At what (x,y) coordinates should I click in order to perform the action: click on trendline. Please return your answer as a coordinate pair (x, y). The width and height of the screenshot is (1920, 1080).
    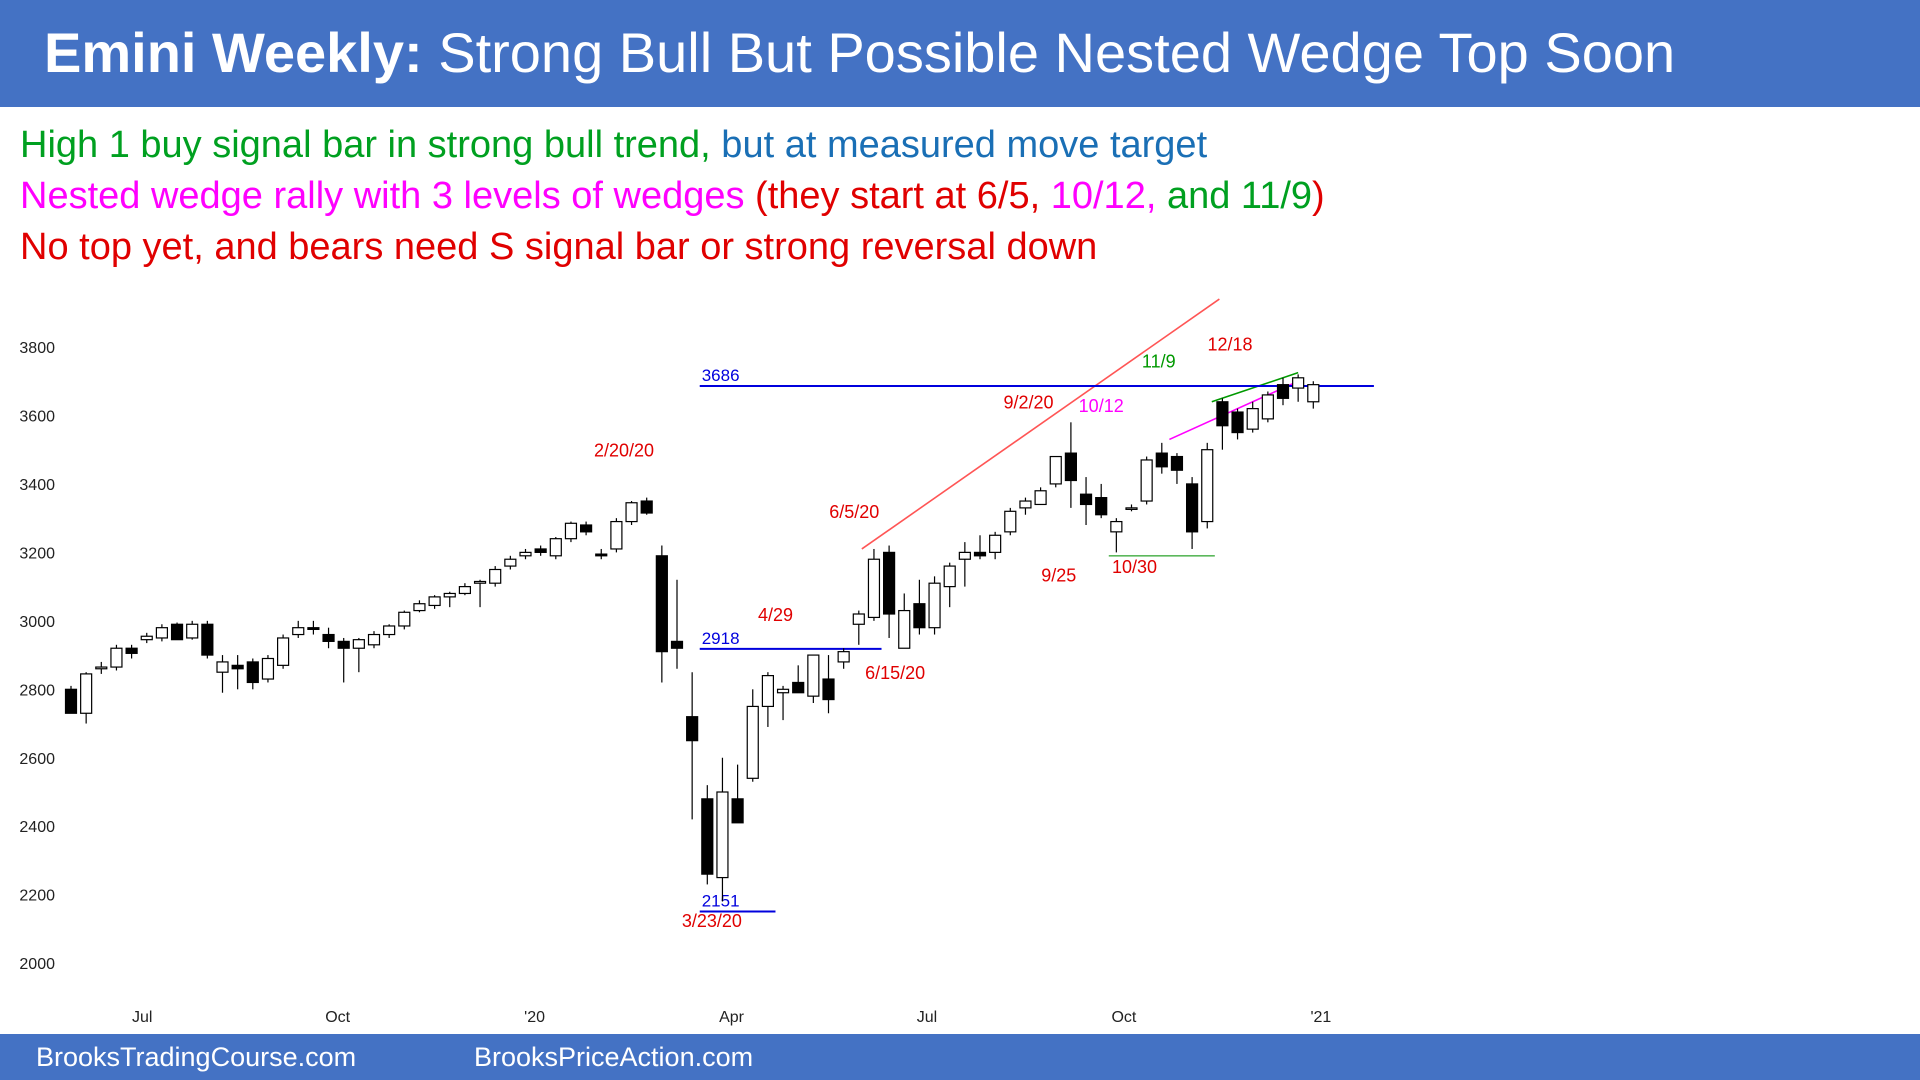
    Looking at the image, I should click on (1234, 410).